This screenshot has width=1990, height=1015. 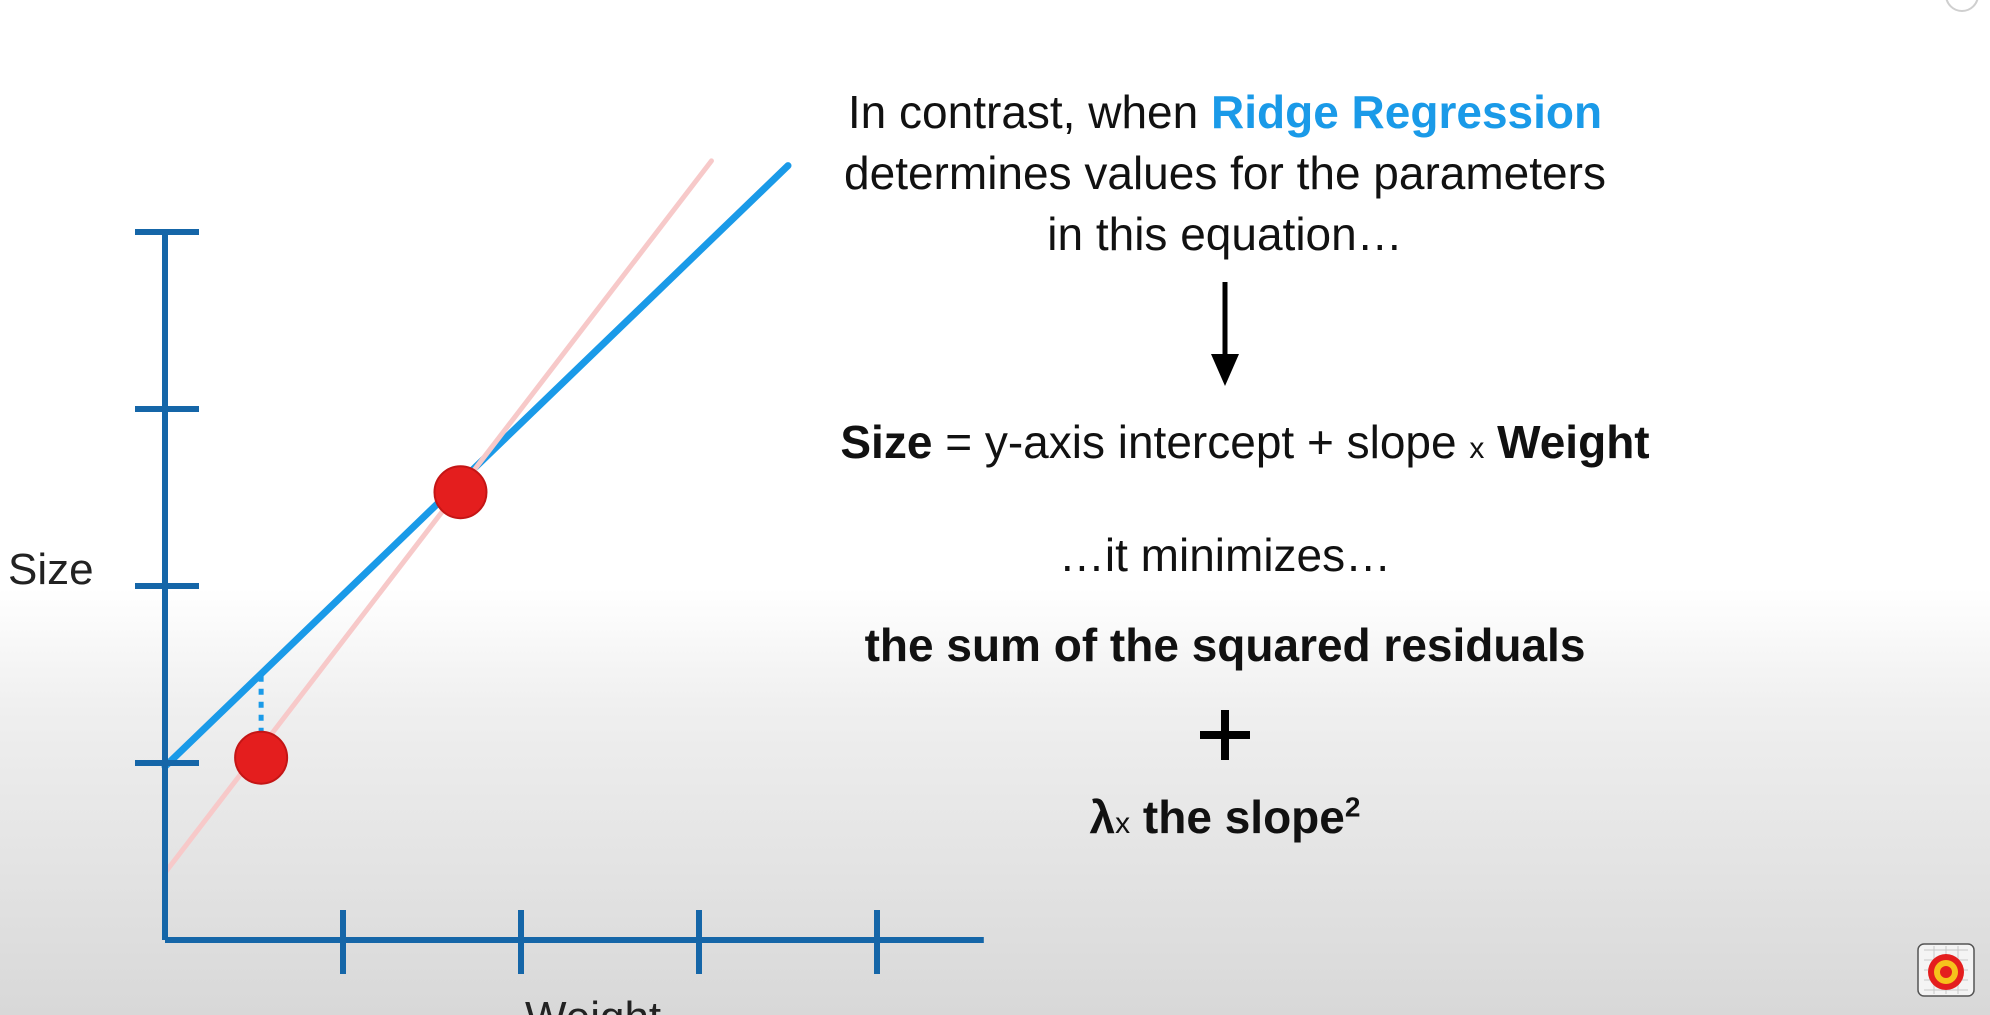 I want to click on intro-line-2: determines values for the parameters, so click(x=1225, y=173).